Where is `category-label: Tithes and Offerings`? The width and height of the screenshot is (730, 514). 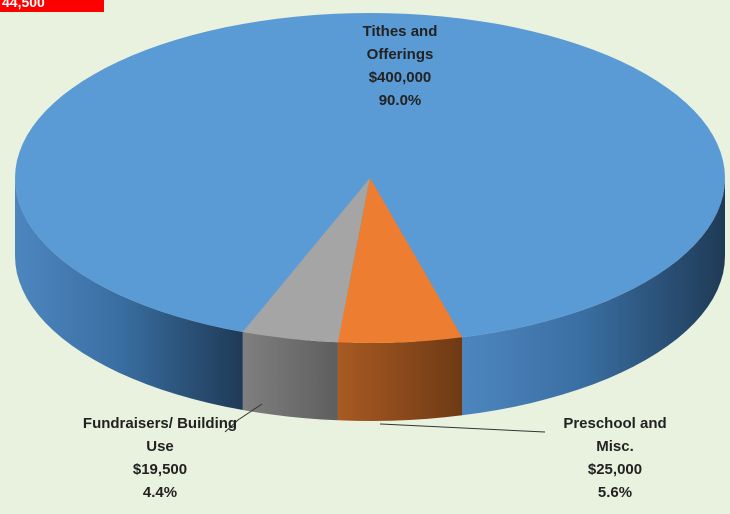 category-label: Tithes and Offerings is located at coordinates (400, 43).